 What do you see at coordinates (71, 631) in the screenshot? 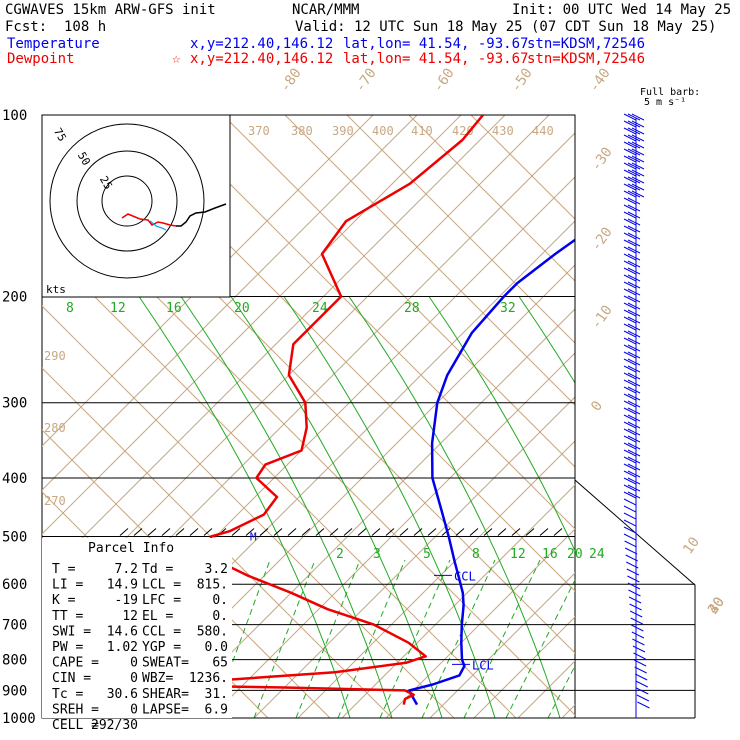
I see `parcel-key: SWI =` at bounding box center [71, 631].